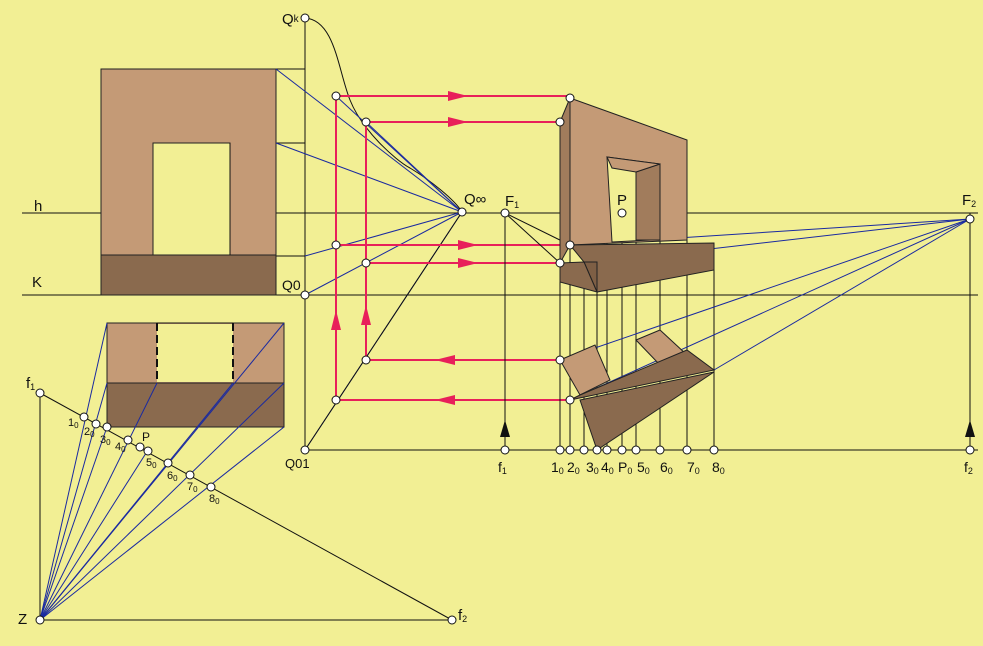 This screenshot has height=646, width=983. Describe the element at coordinates (735, 467) in the screenshot. I see `base-scale-labels: f1 10 20 30 40 P0 50 60 70 80 f2` at that location.